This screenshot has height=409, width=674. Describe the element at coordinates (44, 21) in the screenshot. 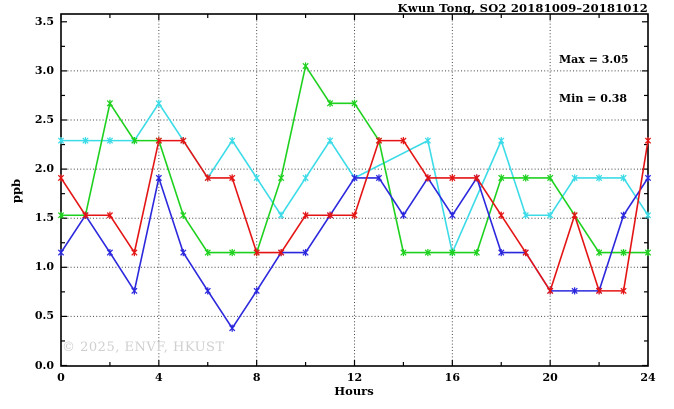

I see `y-tick-label: 3.5` at that location.